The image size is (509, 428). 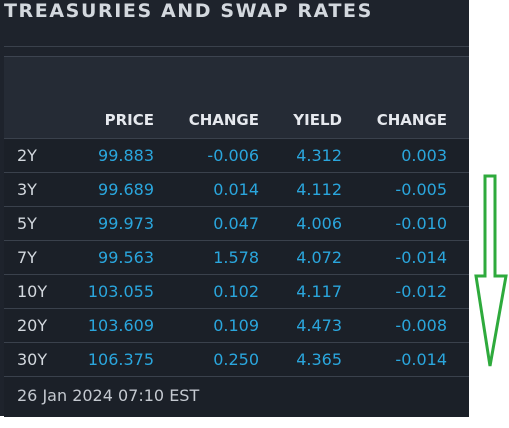 I want to click on panel-title: TREASURIES AND SWAP RATES, so click(x=188, y=11).